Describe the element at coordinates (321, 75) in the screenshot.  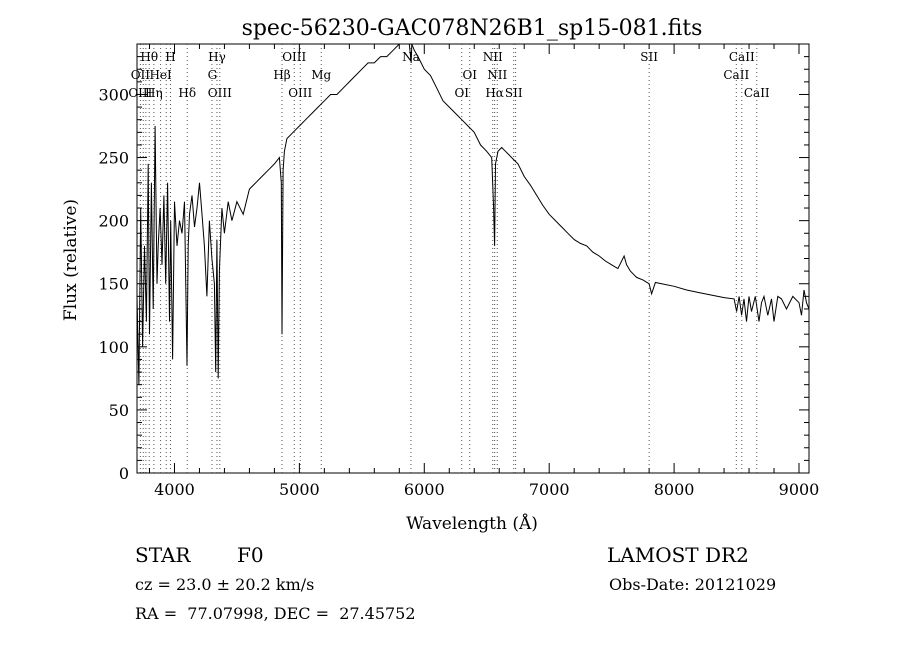
I see `line-label: Mg` at that location.